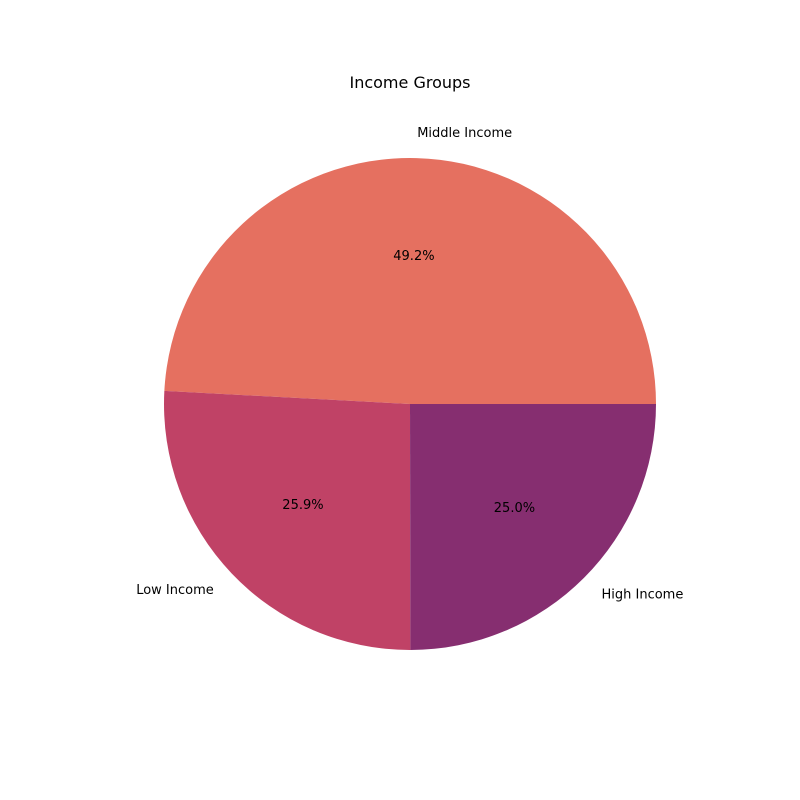 The image size is (800, 800). I want to click on slice-percentage-label: 49.2%, so click(413, 256).